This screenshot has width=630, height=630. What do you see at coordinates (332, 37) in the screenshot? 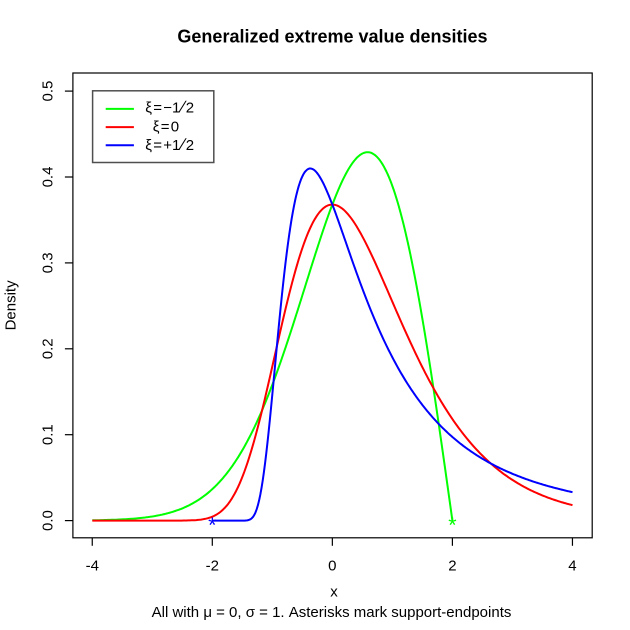
I see `svg-text:Generalized extreme value dens: Generalized extreme value densities` at bounding box center [332, 37].